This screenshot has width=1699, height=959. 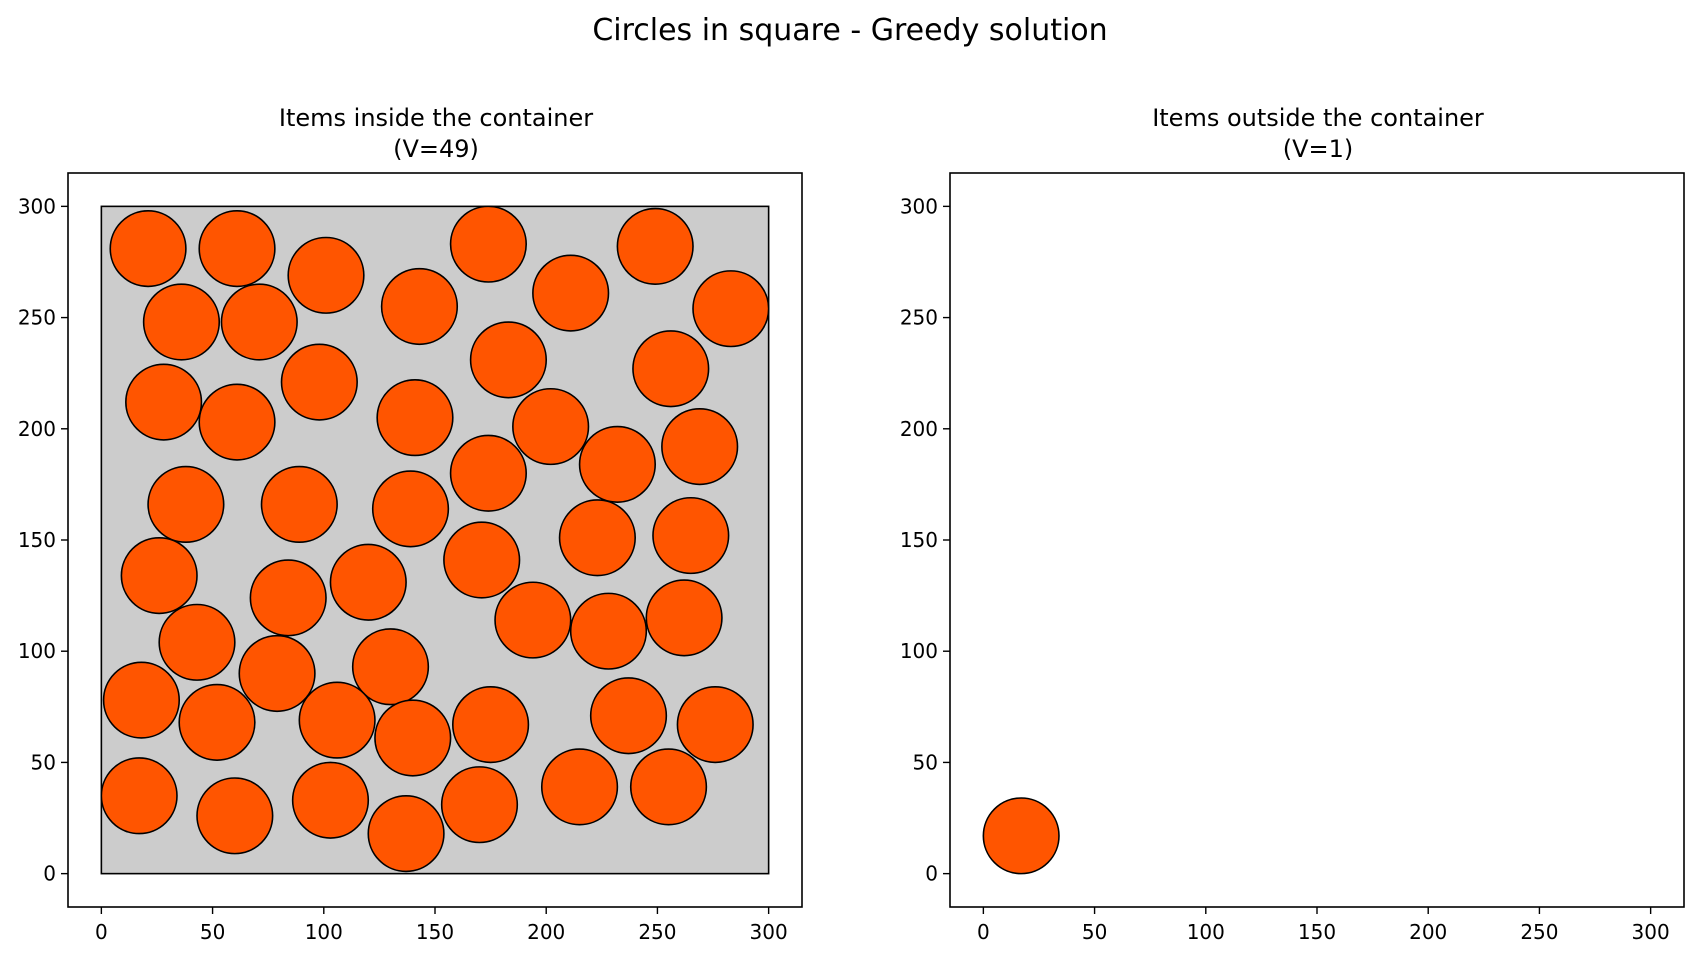 What do you see at coordinates (436, 149) in the screenshot?
I see `panel-subtitle: (V=49)` at bounding box center [436, 149].